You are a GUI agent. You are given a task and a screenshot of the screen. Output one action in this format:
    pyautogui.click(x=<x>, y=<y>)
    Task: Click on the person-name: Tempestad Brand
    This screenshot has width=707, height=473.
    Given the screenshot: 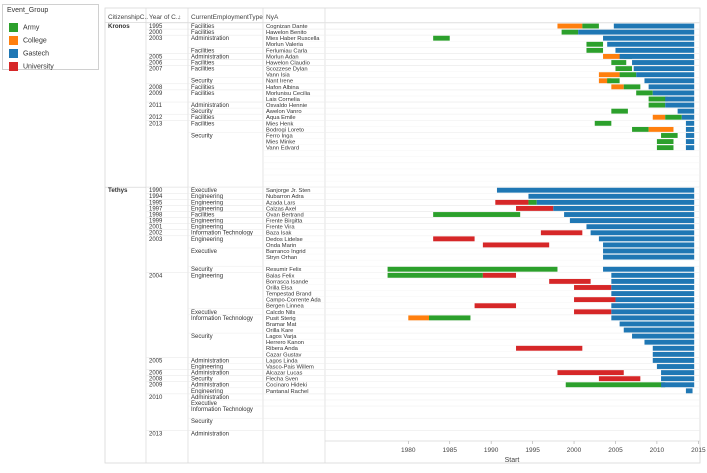 What is the action you would take?
    pyautogui.click(x=288, y=295)
    